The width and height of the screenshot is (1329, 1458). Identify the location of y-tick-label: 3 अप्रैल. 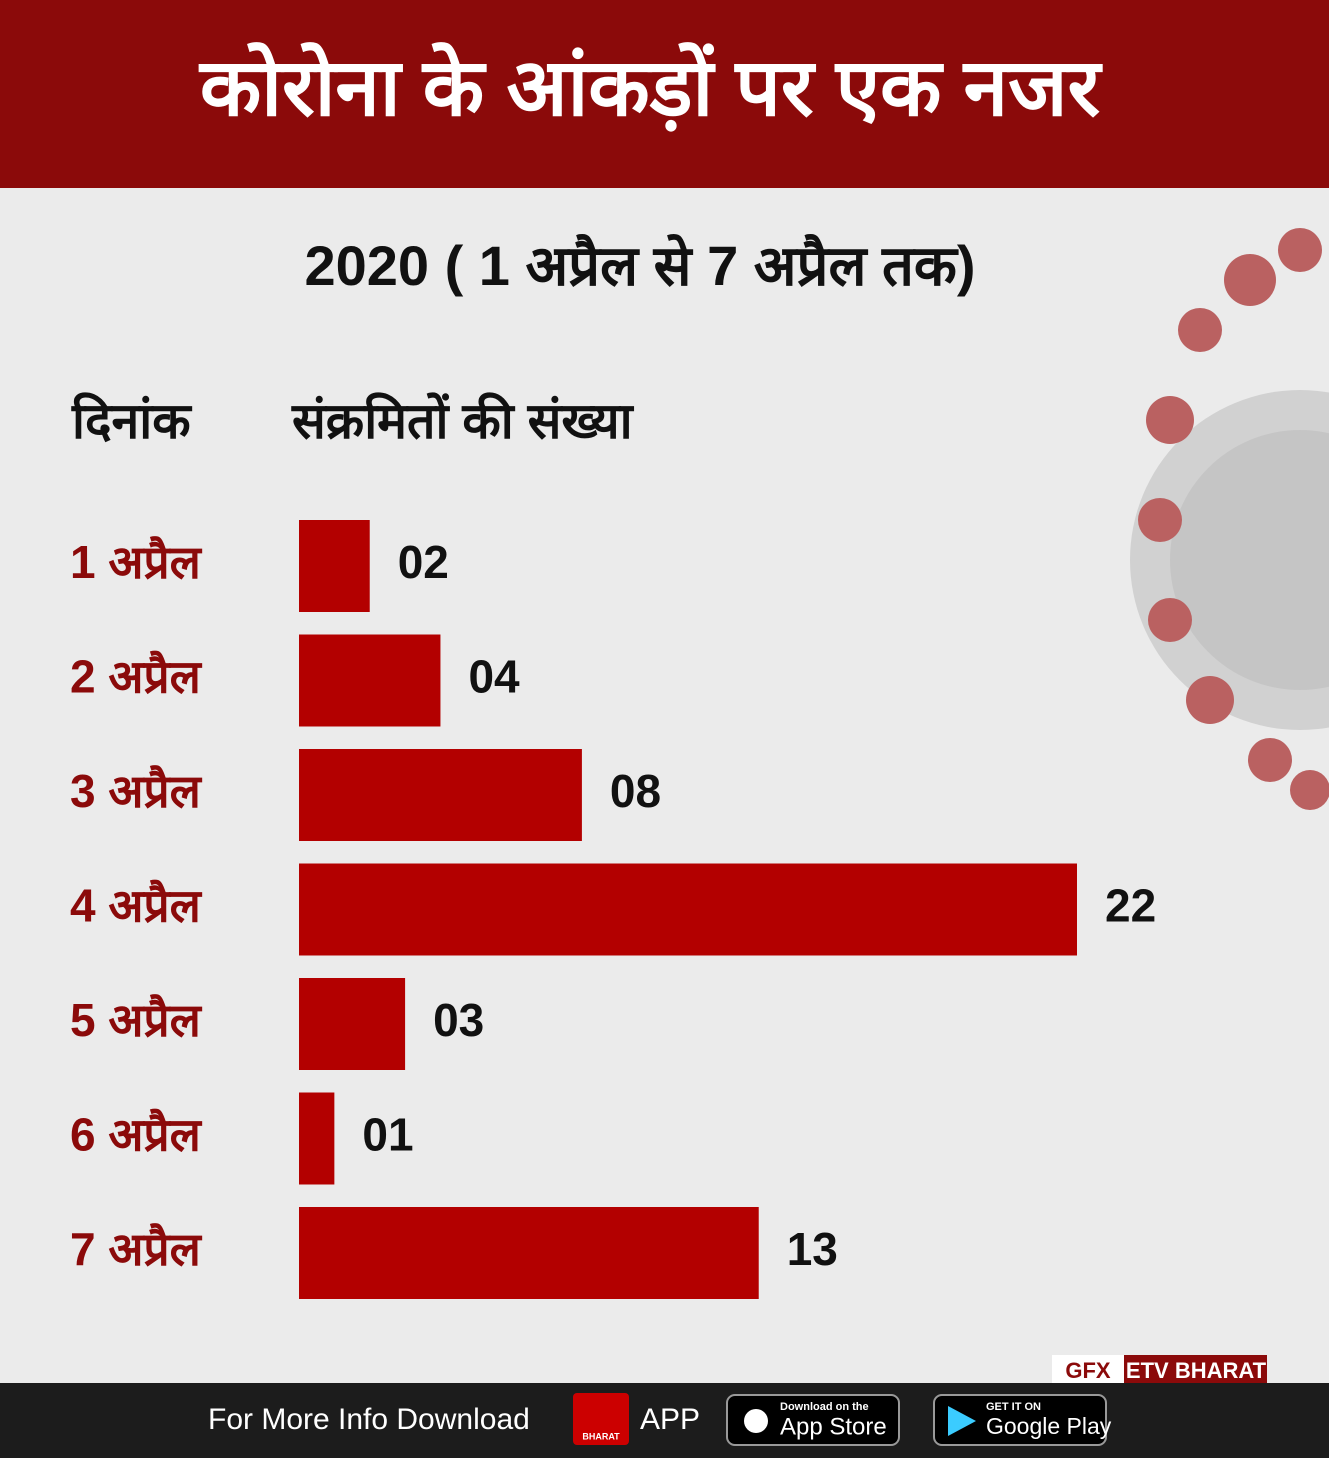
(136, 791).